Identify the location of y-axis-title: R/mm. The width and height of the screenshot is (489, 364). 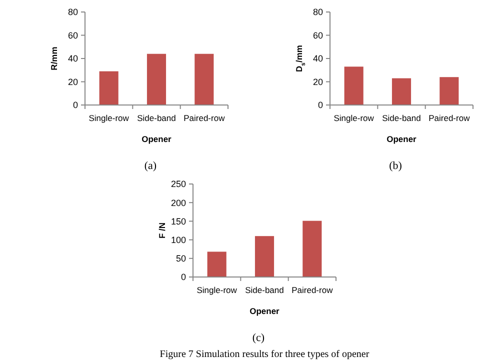
(54, 58).